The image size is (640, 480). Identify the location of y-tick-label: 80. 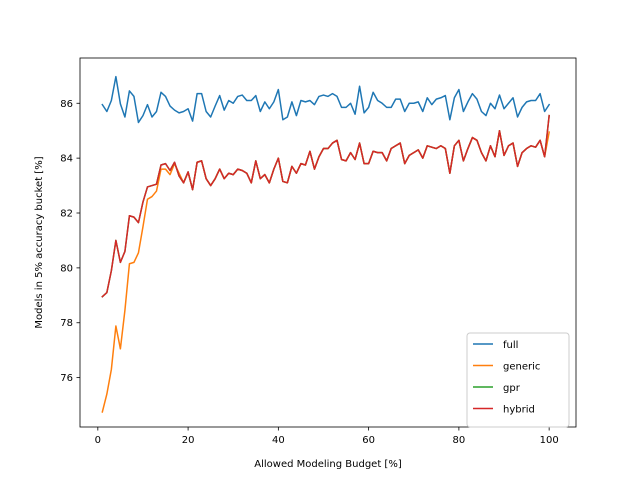
(66, 268).